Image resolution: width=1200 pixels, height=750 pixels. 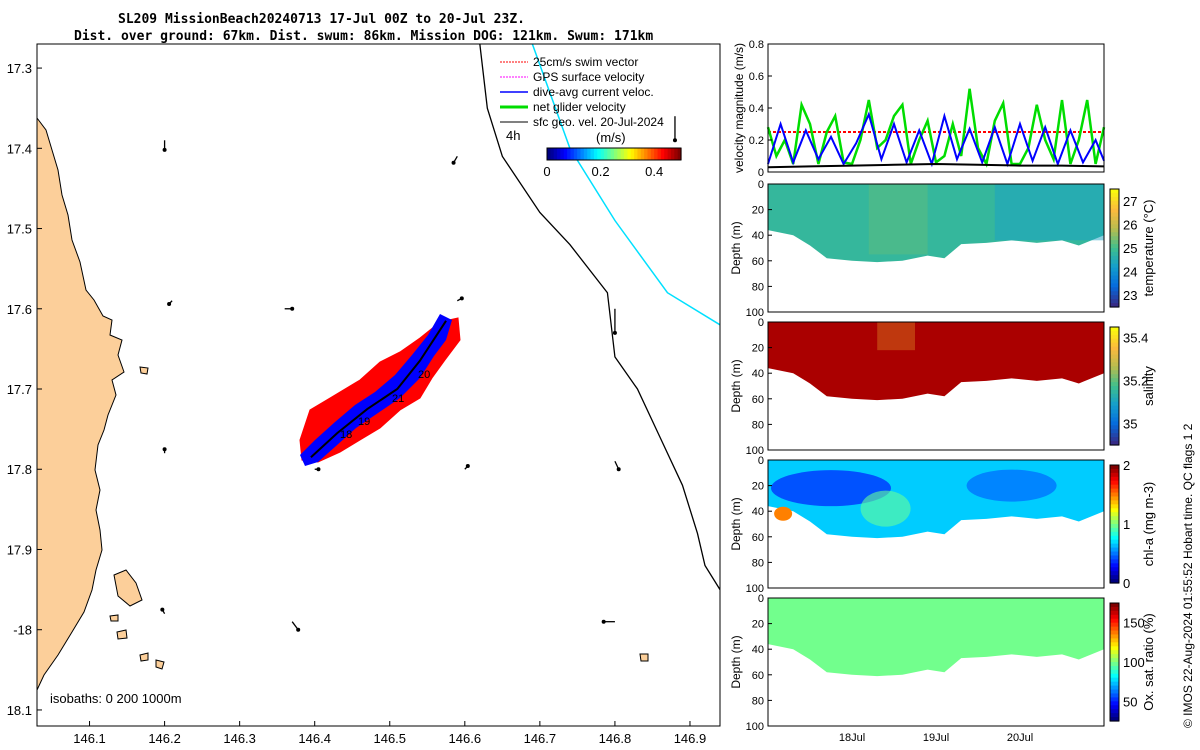 I want to click on current-vector-cloud, so click(x=376, y=390).